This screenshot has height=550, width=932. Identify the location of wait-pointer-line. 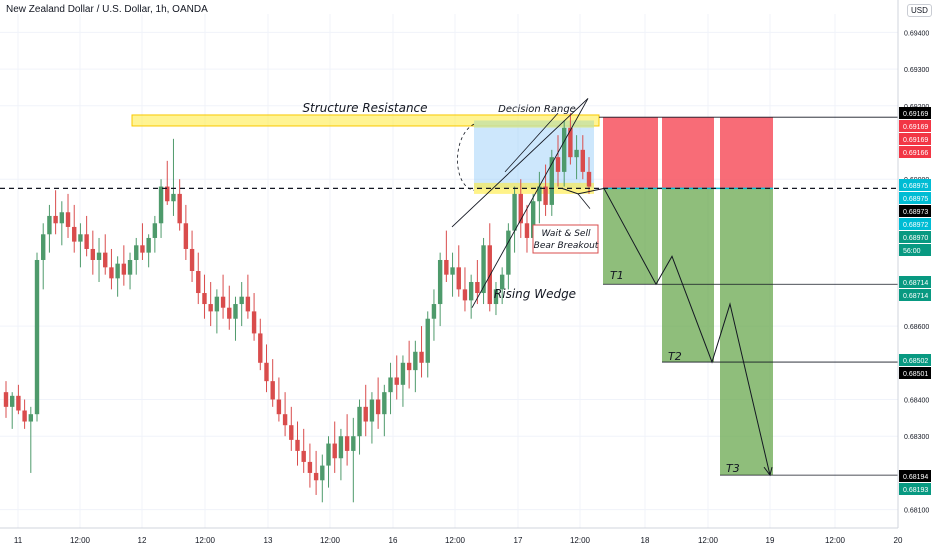
(584, 201).